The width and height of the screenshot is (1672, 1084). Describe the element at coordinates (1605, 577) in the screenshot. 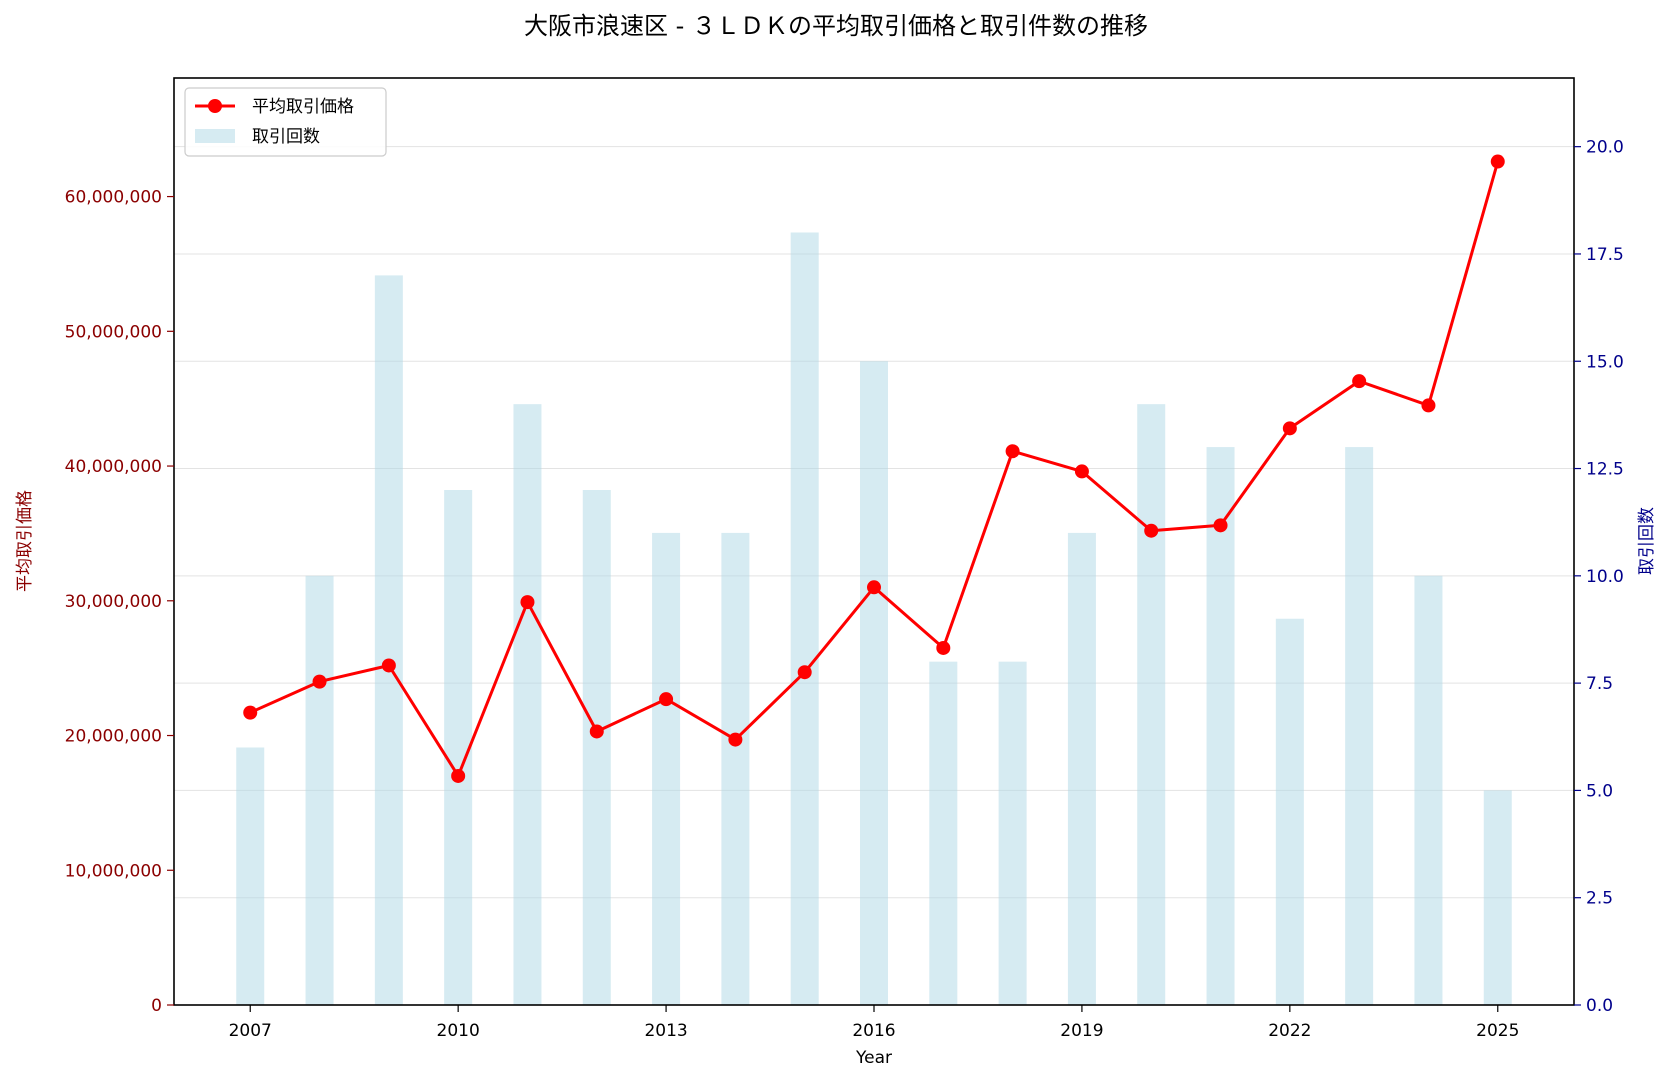

I see `y-right-tick-label: 10.0` at that location.